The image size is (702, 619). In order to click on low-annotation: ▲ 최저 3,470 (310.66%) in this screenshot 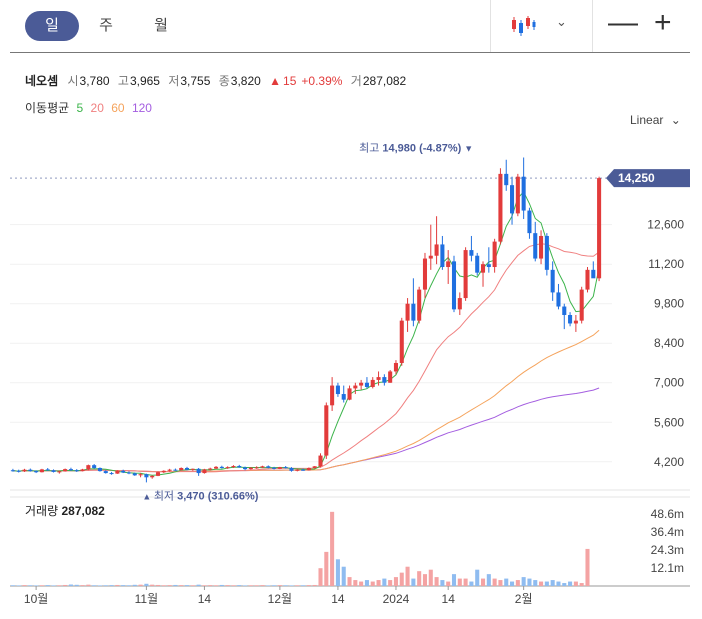, I will do `click(200, 495)`.